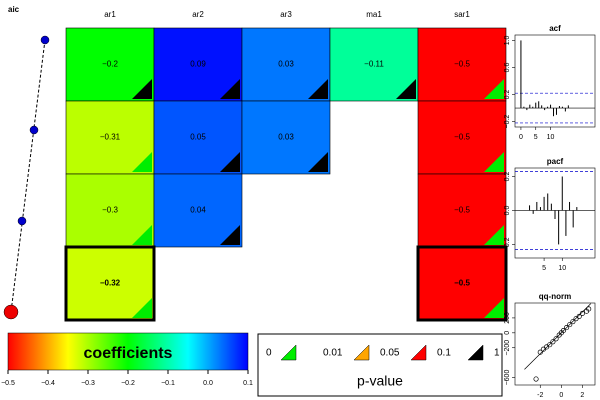  Describe the element at coordinates (507, 378) in the screenshot. I see `y-tick-label: −600` at that location.